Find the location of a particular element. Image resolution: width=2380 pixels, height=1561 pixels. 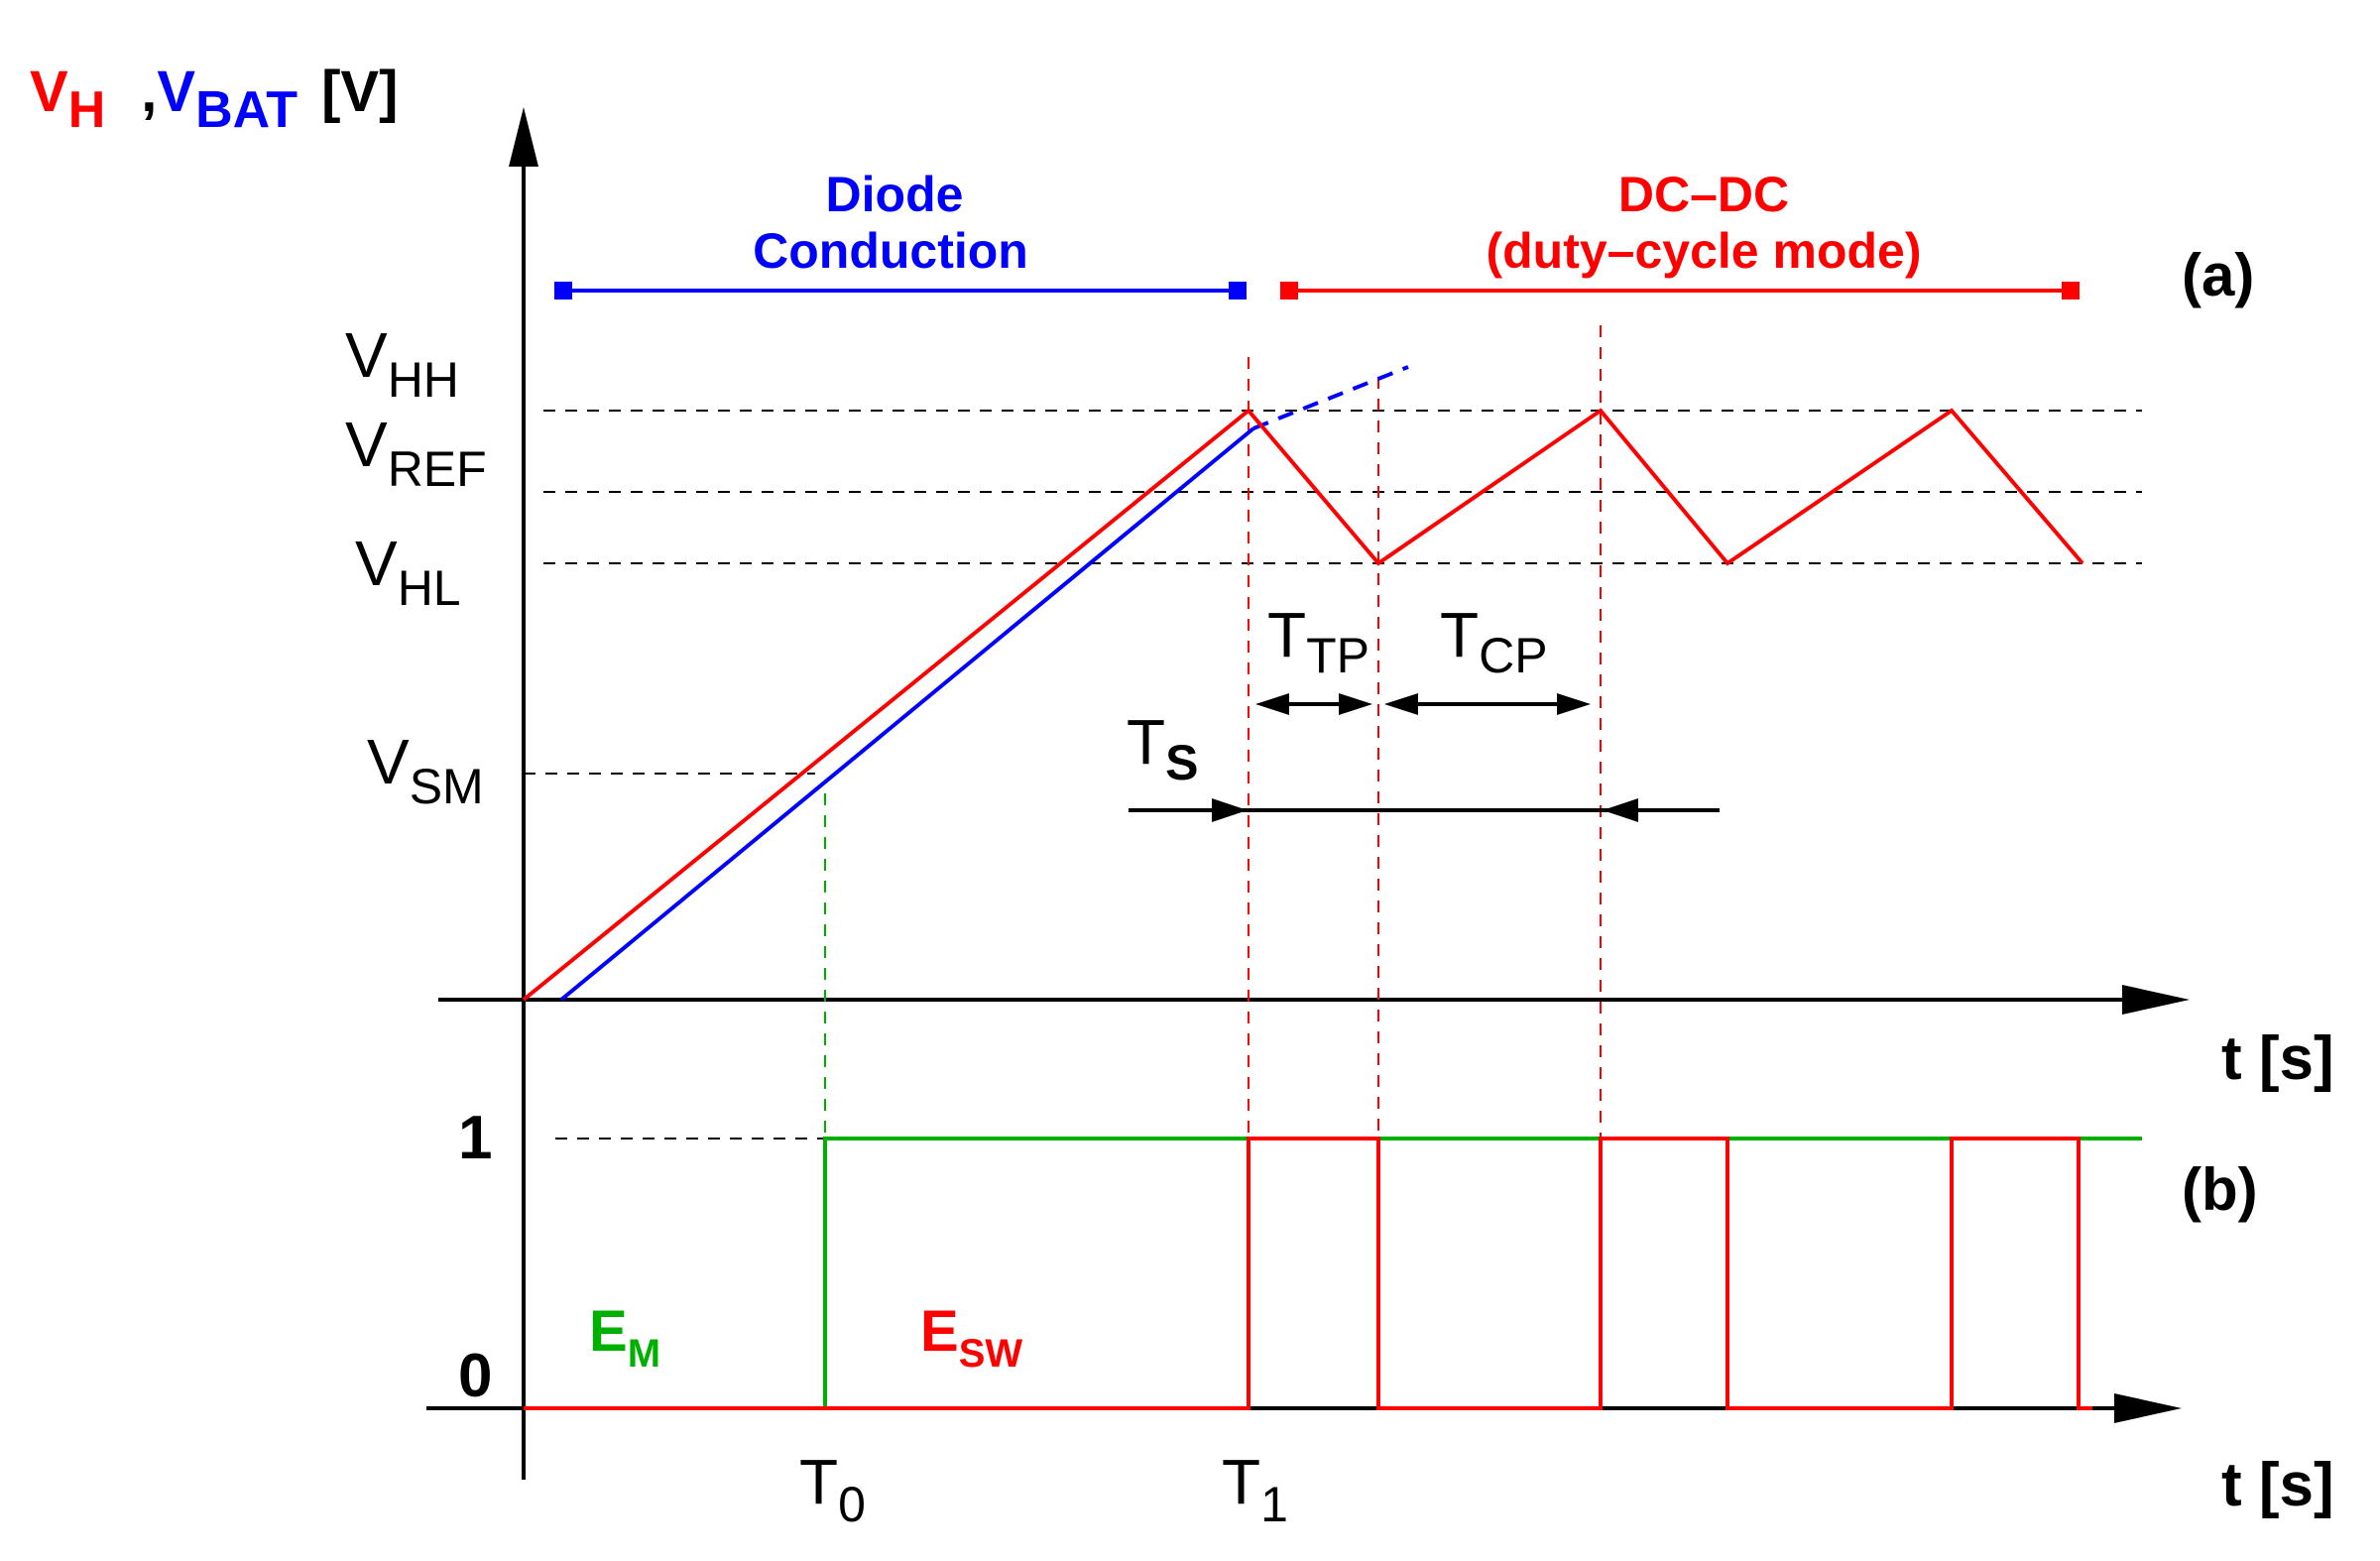

vhh-label: VHH is located at coordinates (402, 363).